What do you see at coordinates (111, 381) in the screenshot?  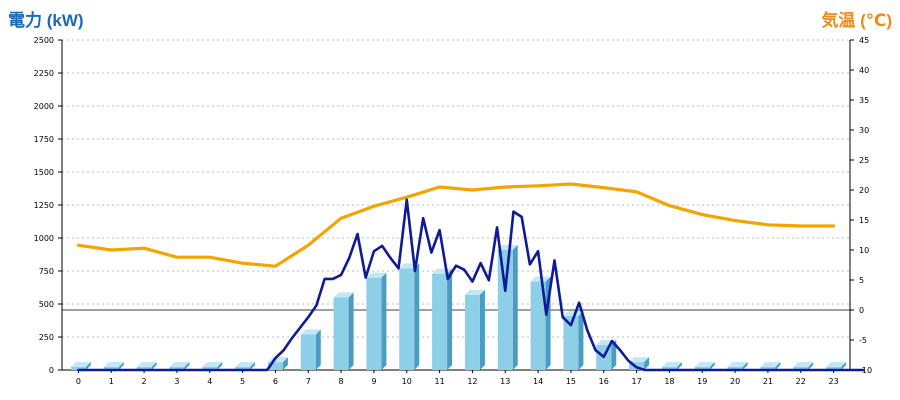 I see `x-tick-label: 1` at bounding box center [111, 381].